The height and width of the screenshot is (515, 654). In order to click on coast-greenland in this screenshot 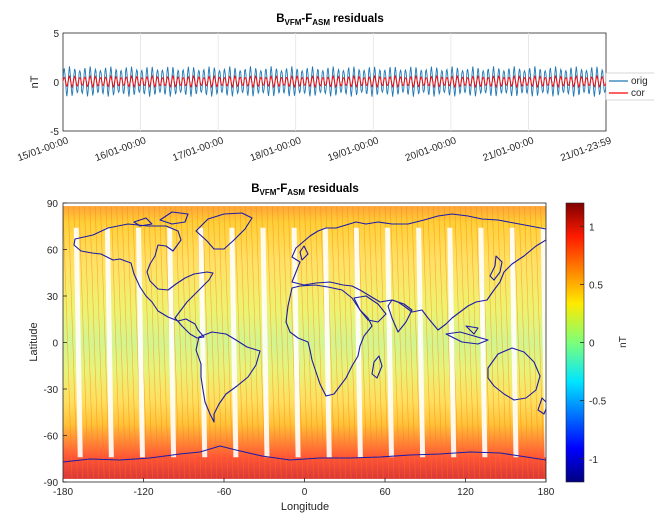, I will do `click(224, 231)`.